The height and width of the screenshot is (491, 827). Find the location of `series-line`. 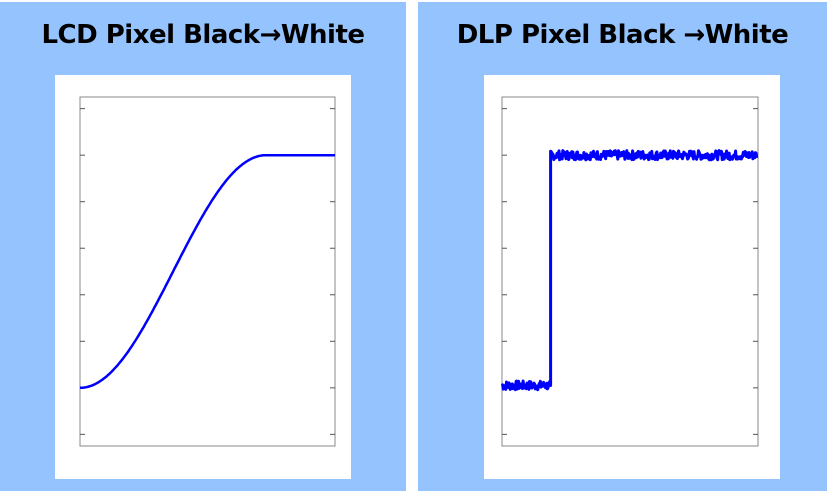

series-line is located at coordinates (207, 271).